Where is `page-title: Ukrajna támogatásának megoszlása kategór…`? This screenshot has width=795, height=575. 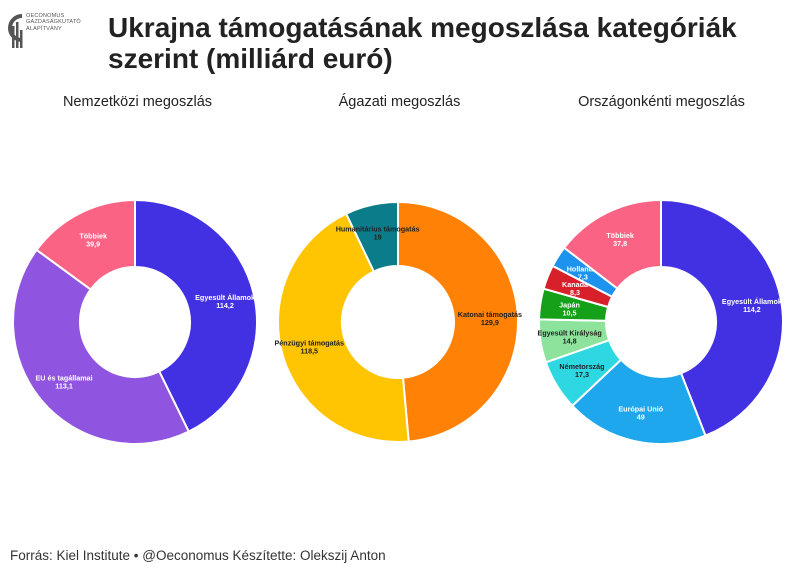 page-title: Ukrajna támogatásának megoszlása kategór… is located at coordinates (422, 43).